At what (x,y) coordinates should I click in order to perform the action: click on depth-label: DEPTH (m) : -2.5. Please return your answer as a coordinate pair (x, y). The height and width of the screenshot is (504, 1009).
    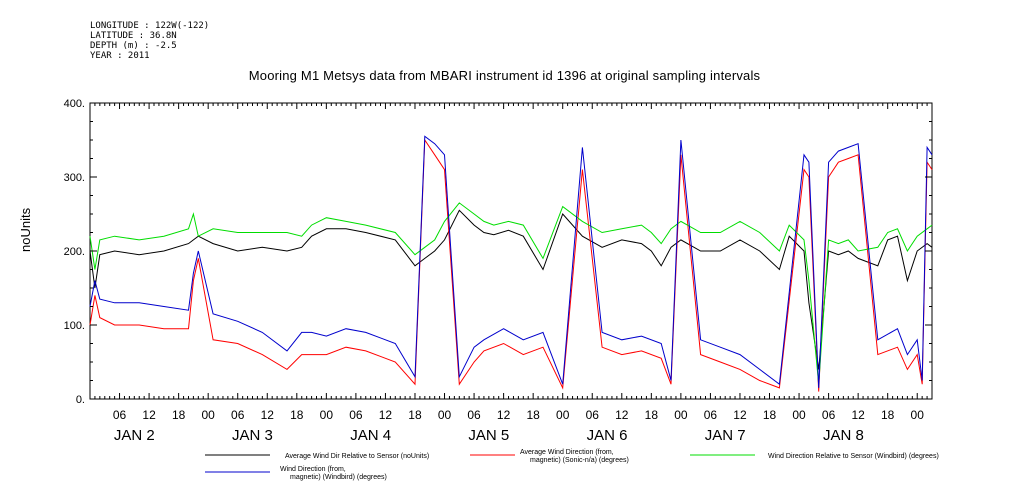
    Looking at the image, I should click on (133, 46).